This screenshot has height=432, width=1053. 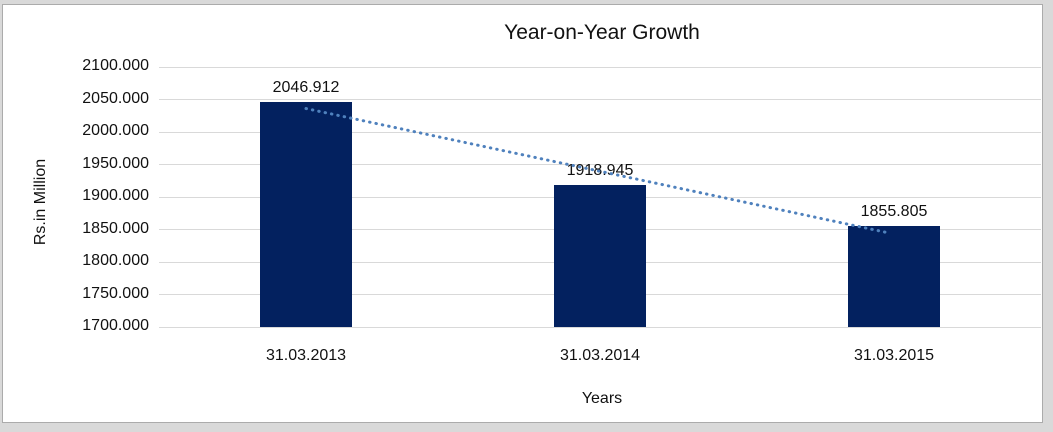 I want to click on y-tick-label: 1800.000, so click(x=115, y=260).